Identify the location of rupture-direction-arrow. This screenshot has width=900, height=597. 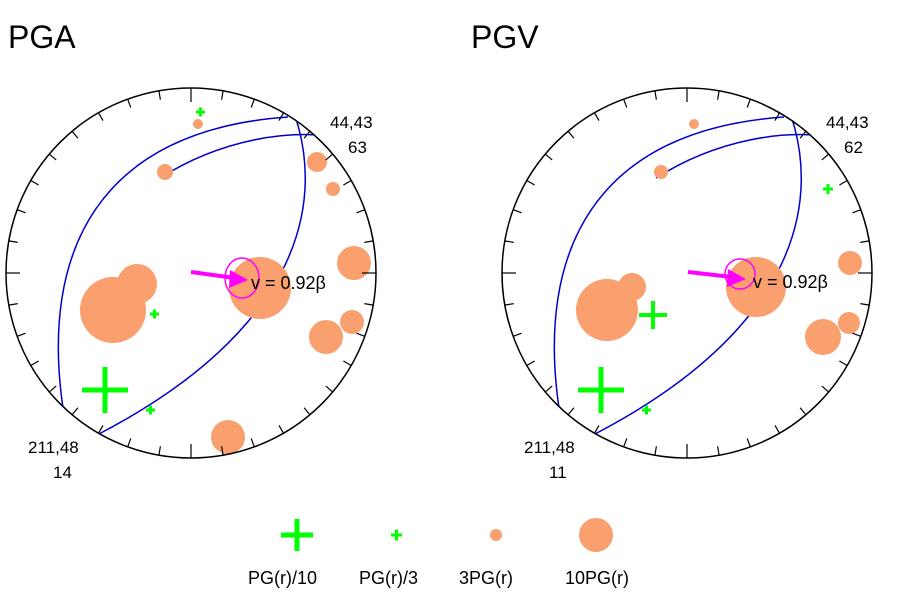
(716, 278).